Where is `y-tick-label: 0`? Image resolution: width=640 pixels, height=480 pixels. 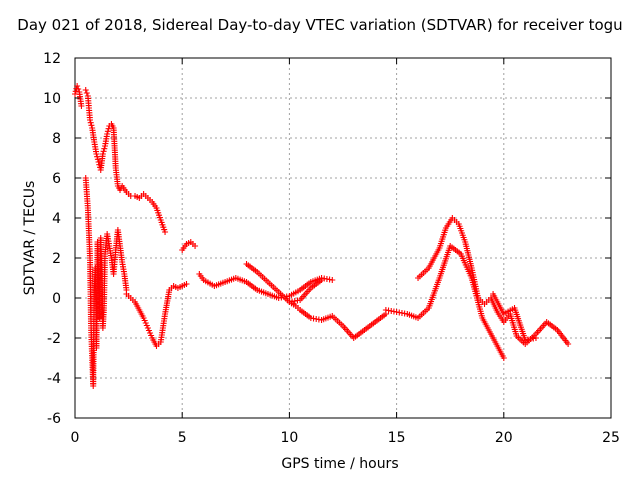 y-tick-label: 0 is located at coordinates (56, 299).